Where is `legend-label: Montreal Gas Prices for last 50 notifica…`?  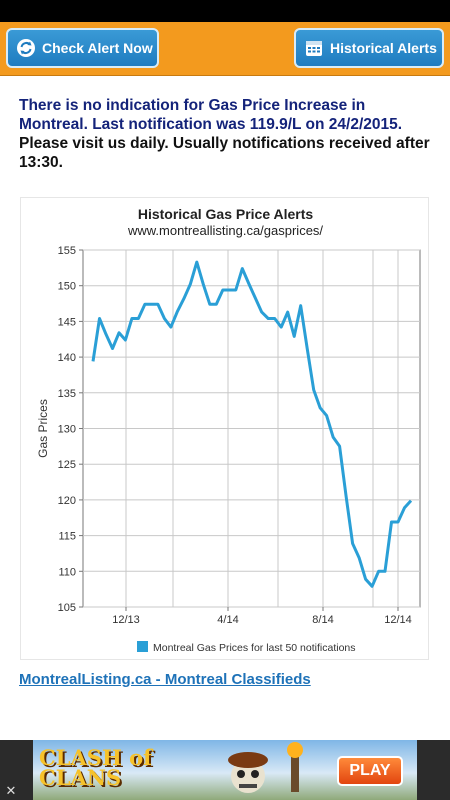 legend-label: Montreal Gas Prices for last 50 notifica… is located at coordinates (254, 648).